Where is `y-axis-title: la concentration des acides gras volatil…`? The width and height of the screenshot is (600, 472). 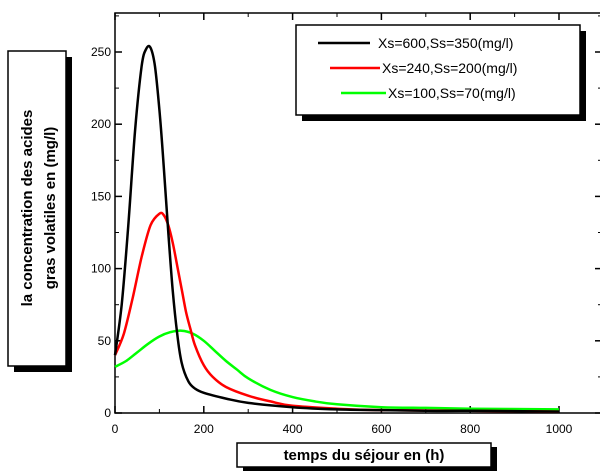 y-axis-title: la concentration des acides gras volatil… is located at coordinates (39, 211).